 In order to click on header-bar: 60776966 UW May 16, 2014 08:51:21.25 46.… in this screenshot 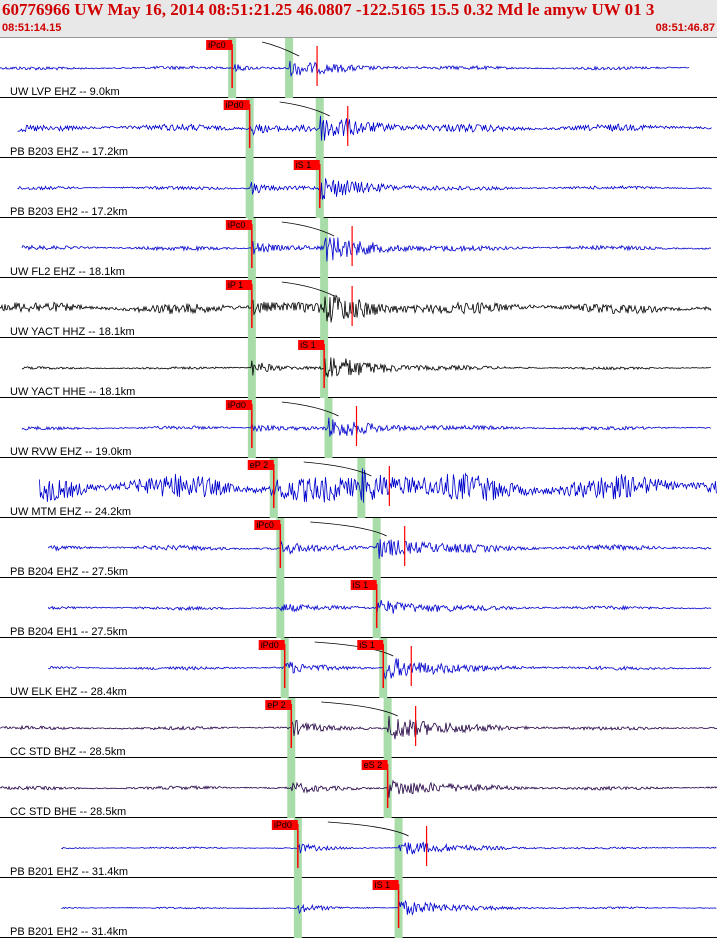, I will do `click(358, 19)`.